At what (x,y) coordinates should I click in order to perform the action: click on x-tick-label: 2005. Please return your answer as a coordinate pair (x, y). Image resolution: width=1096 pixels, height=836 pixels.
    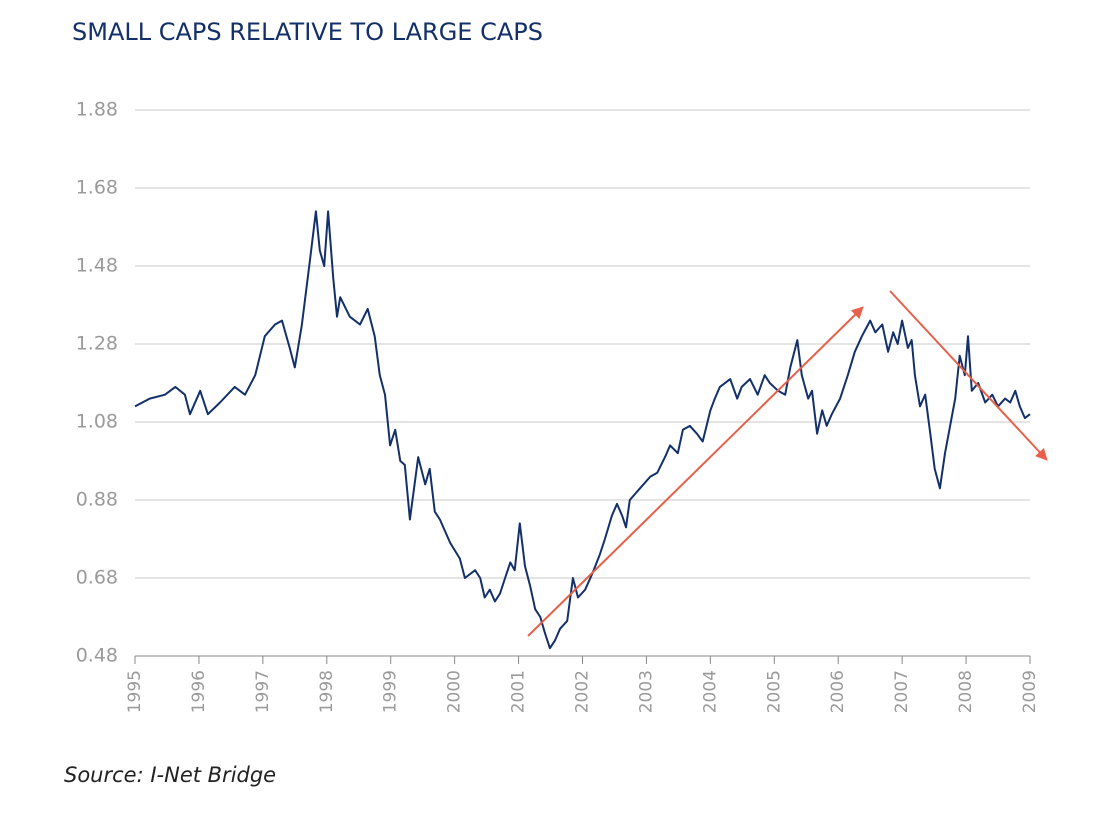
    Looking at the image, I should click on (774, 691).